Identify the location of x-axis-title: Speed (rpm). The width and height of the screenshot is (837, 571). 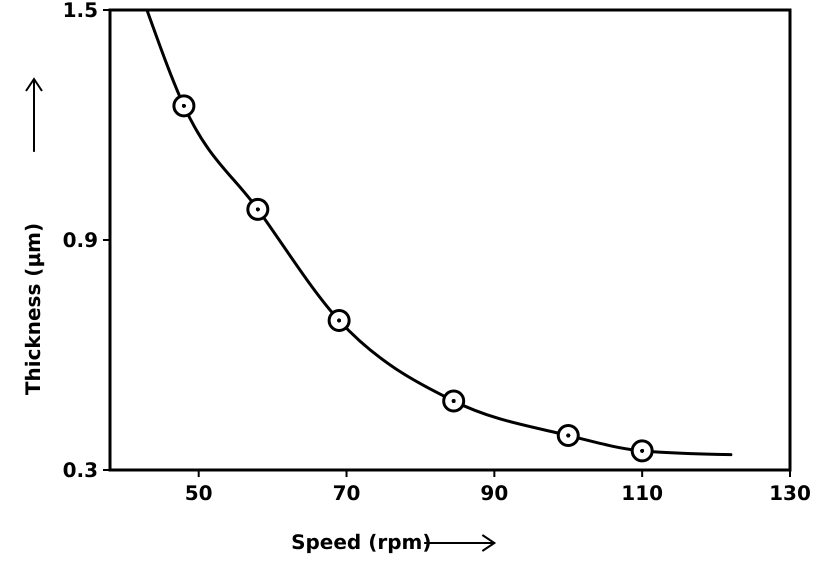
(361, 542).